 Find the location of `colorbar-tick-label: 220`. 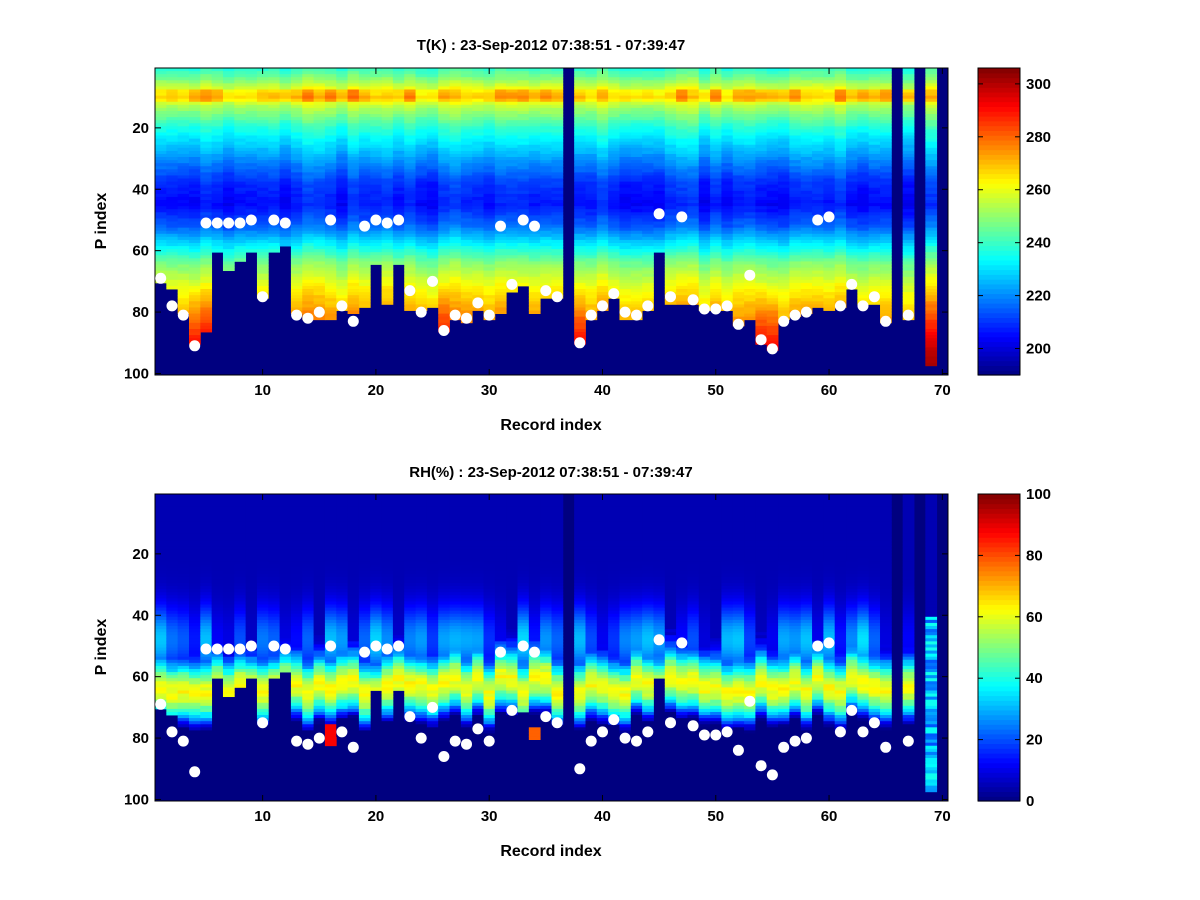

colorbar-tick-label: 220 is located at coordinates (1038, 296).